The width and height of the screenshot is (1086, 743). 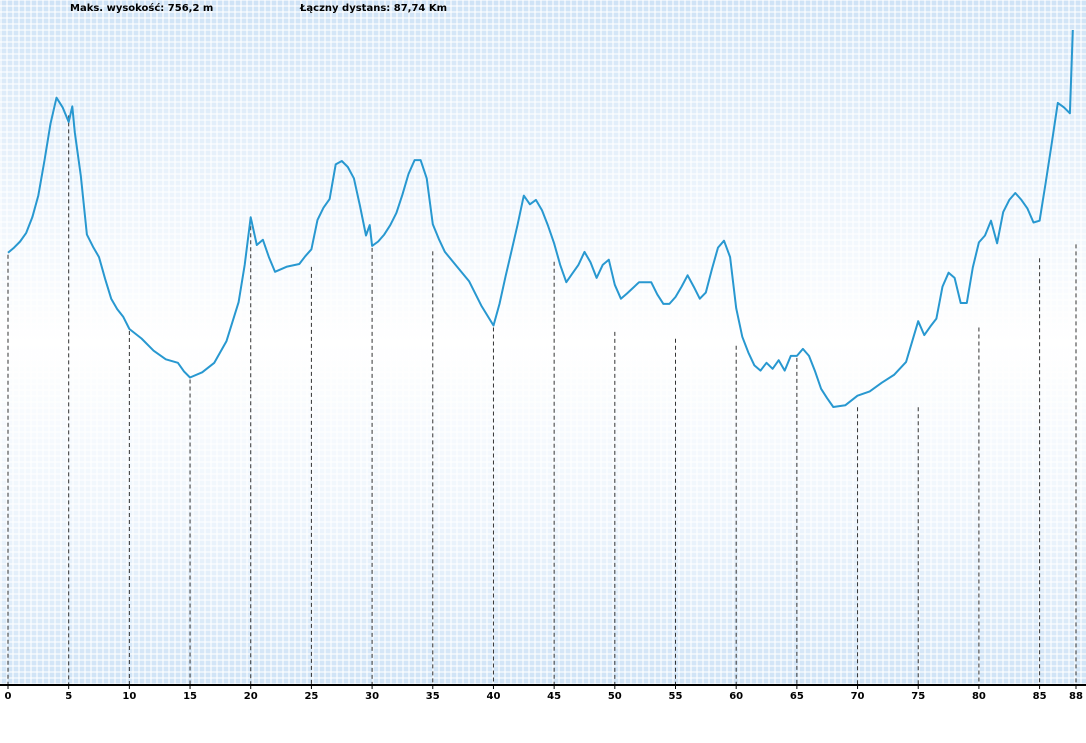 What do you see at coordinates (8, 696) in the screenshot?
I see `tick-label-0: 0` at bounding box center [8, 696].